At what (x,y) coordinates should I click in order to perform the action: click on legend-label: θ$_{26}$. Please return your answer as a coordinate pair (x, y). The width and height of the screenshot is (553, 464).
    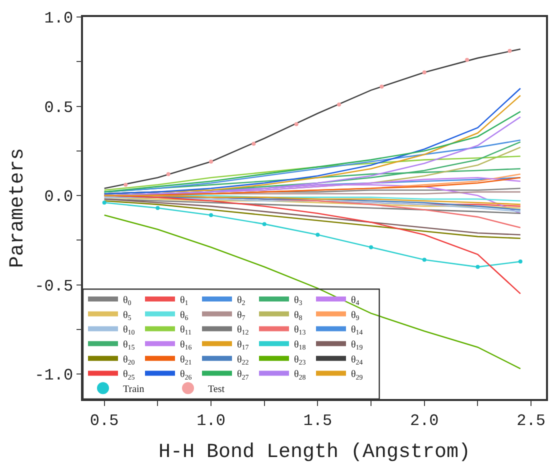
    Looking at the image, I should click on (186, 375).